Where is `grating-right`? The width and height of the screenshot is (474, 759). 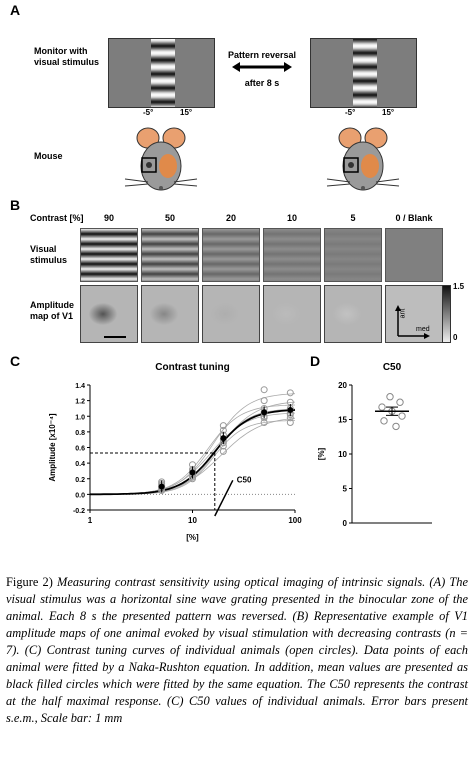
grating-right is located at coordinates (365, 73).